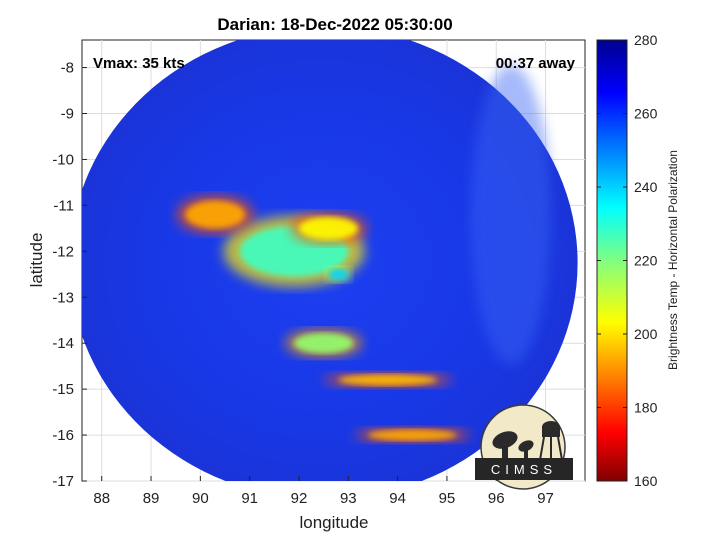 The width and height of the screenshot is (720, 540). What do you see at coordinates (513, 445) in the screenshot?
I see `satellite-dish-icon` at bounding box center [513, 445].